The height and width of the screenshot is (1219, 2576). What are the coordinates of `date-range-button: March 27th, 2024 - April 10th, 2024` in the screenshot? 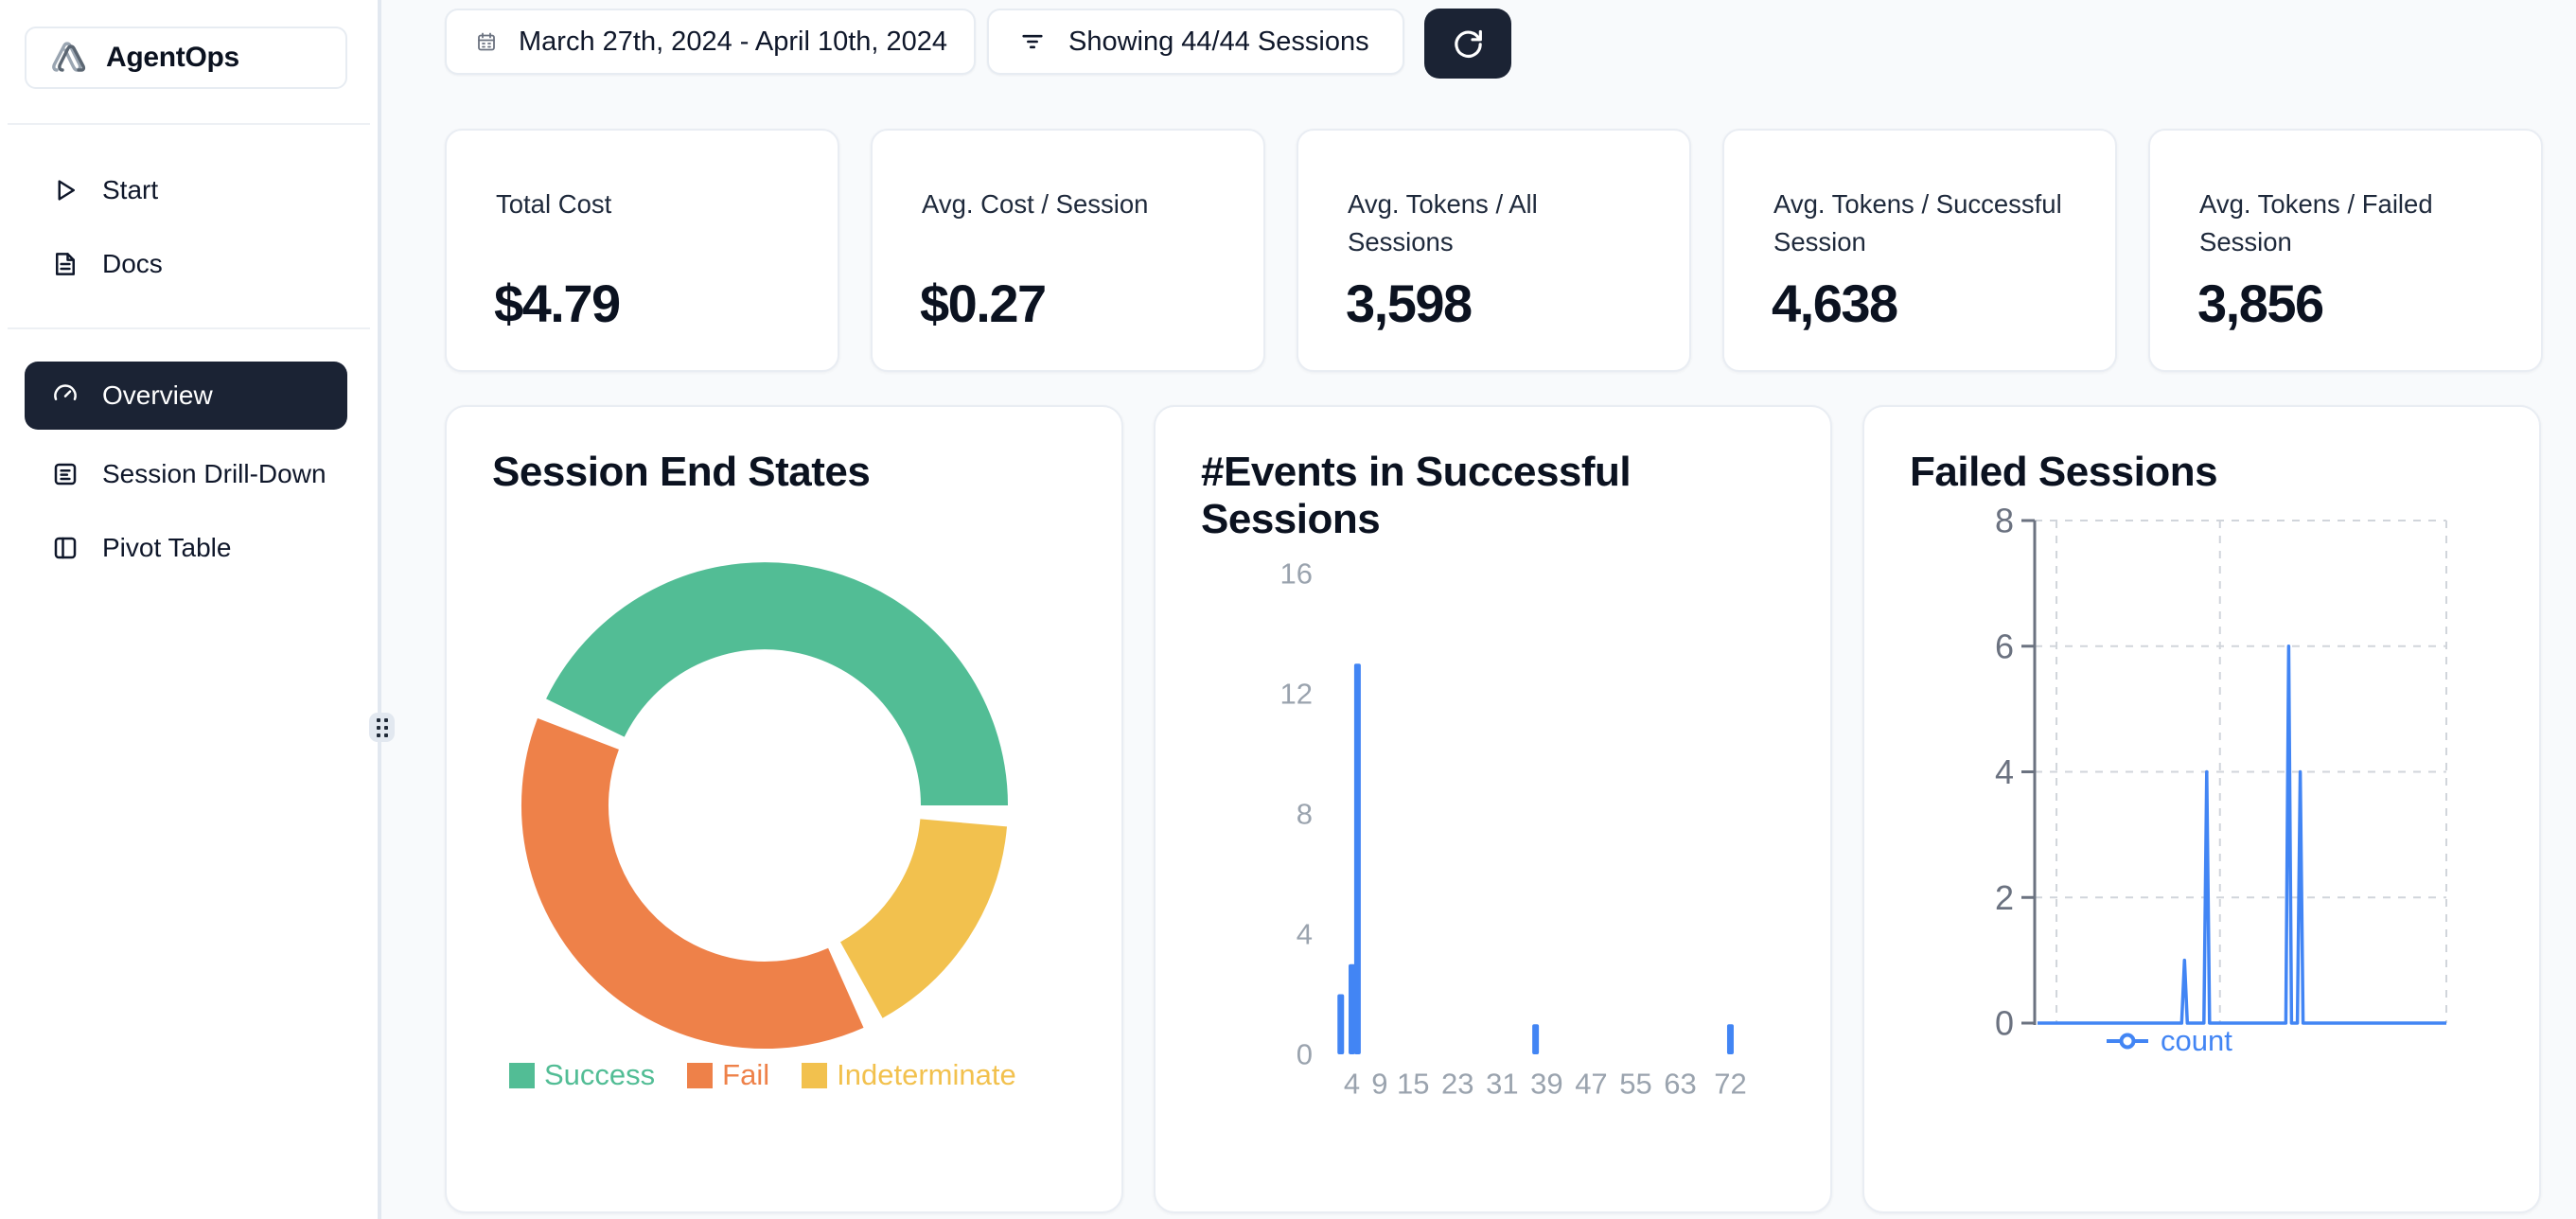 It's located at (710, 42).